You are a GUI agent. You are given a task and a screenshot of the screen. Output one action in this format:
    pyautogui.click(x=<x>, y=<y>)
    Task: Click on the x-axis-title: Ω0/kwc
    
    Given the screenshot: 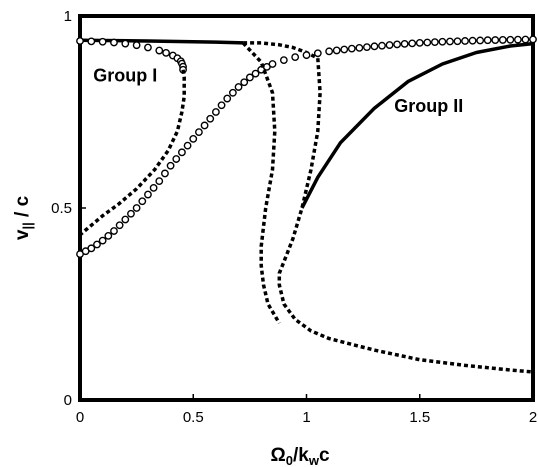 What is the action you would take?
    pyautogui.click(x=299, y=456)
    